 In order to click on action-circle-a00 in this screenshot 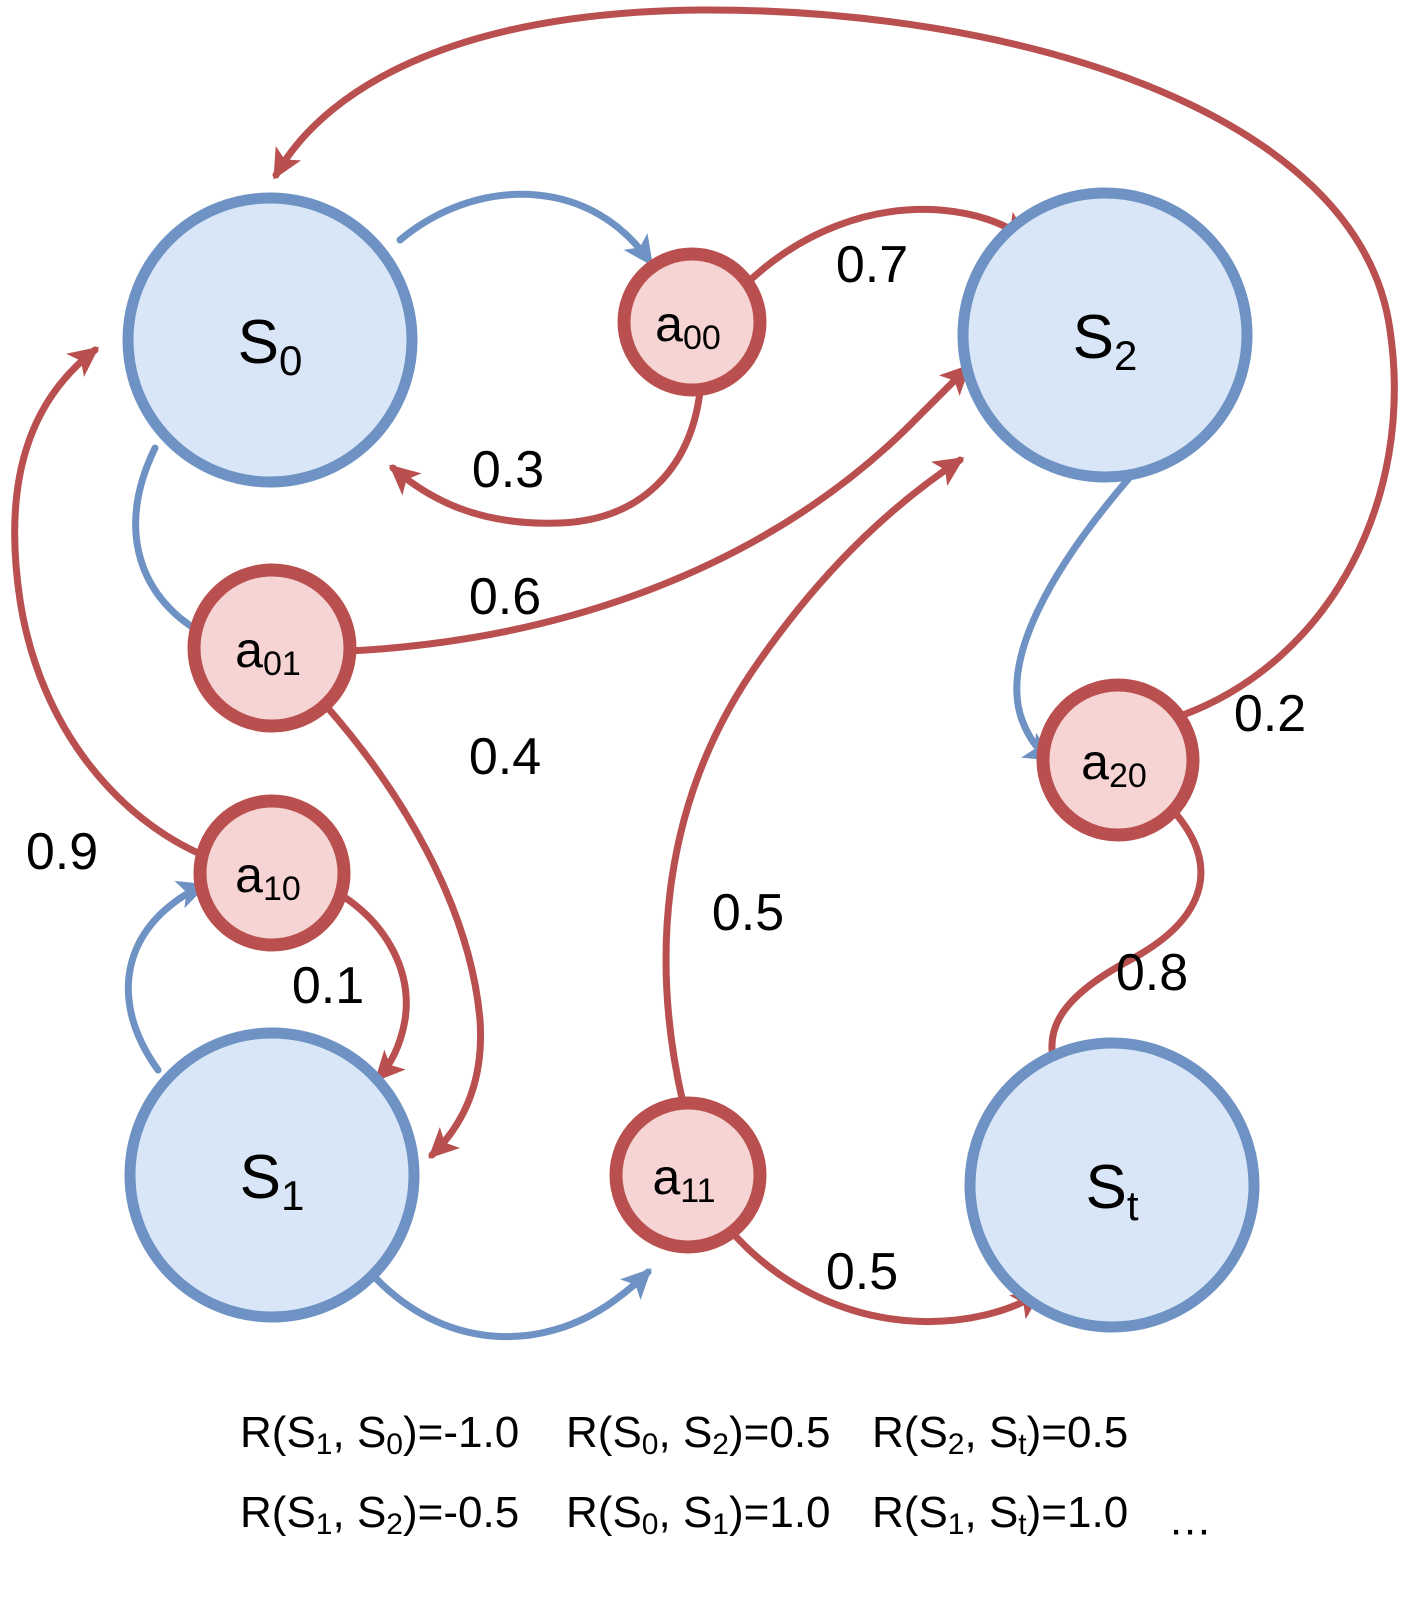, I will do `click(692, 322)`.